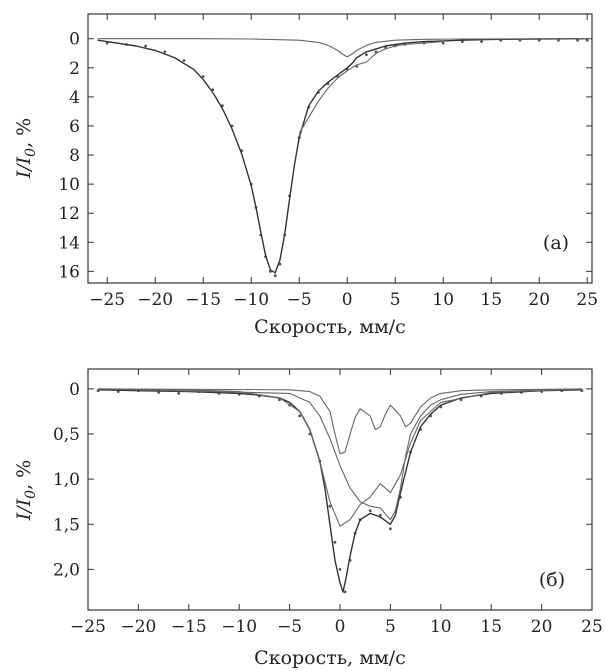 Image resolution: width=605 pixels, height=671 pixels. What do you see at coordinates (69, 185) in the screenshot?
I see `y-tick-label: 10` at bounding box center [69, 185].